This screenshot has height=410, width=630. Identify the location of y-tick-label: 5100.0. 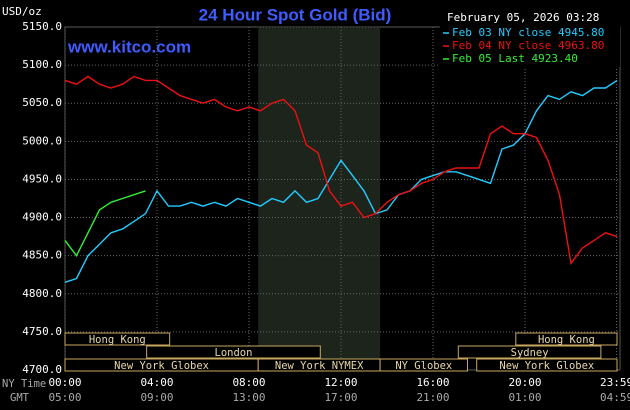
(42, 64).